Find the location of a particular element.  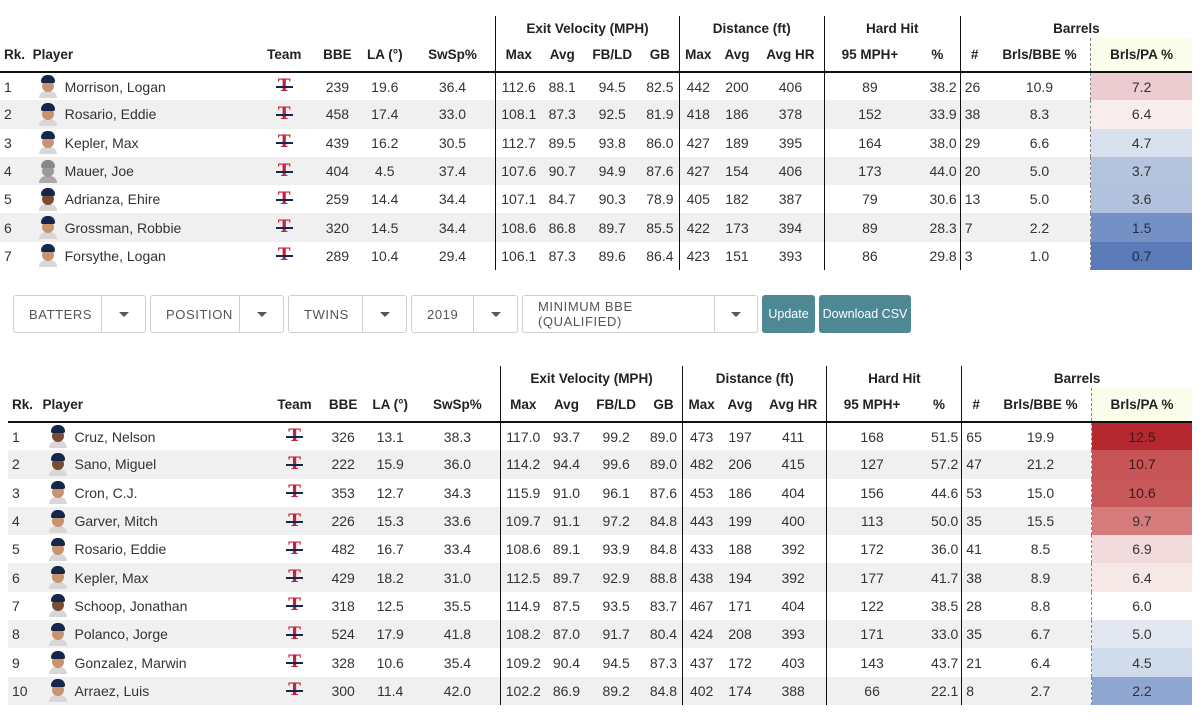

cell-dist-avghr: 392 is located at coordinates (793, 549).